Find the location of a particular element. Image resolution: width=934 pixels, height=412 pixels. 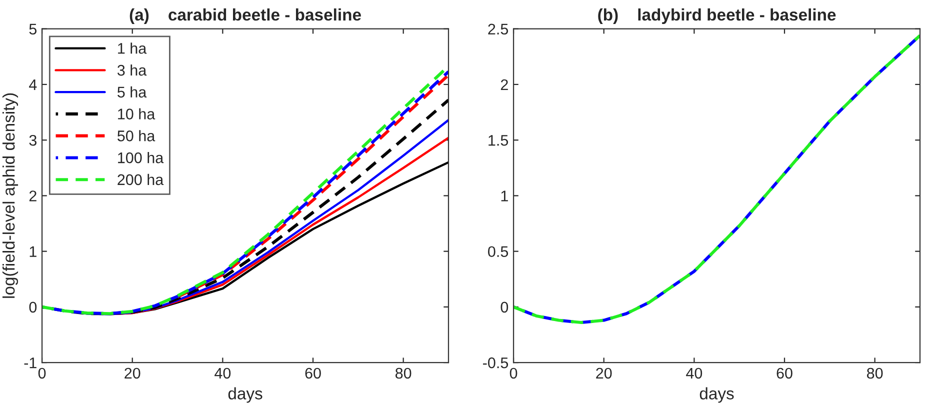

y-tick-label: 5 is located at coordinates (33, 29).